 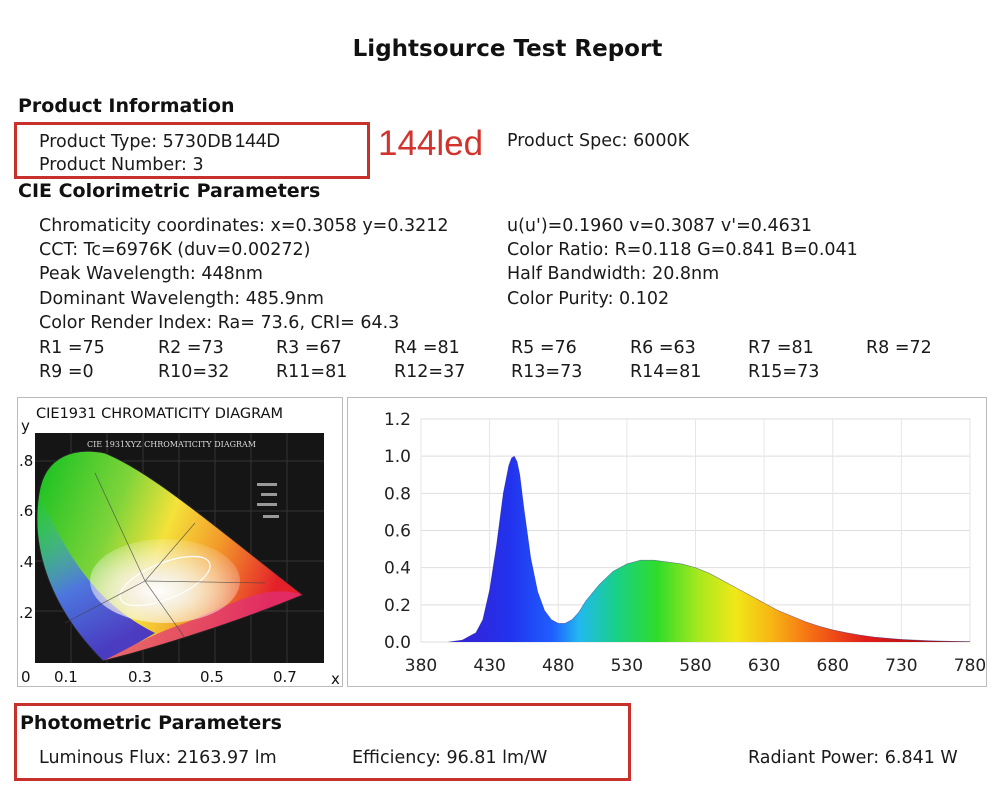 I want to click on product-type: Product Type: 5730DB 144D, so click(x=160, y=141).